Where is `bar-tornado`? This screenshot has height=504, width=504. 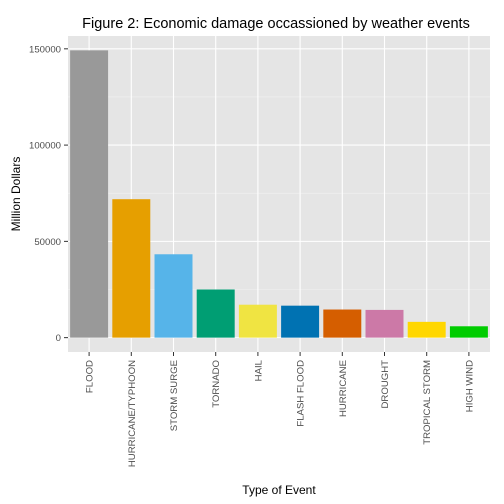 bar-tornado is located at coordinates (215, 313).